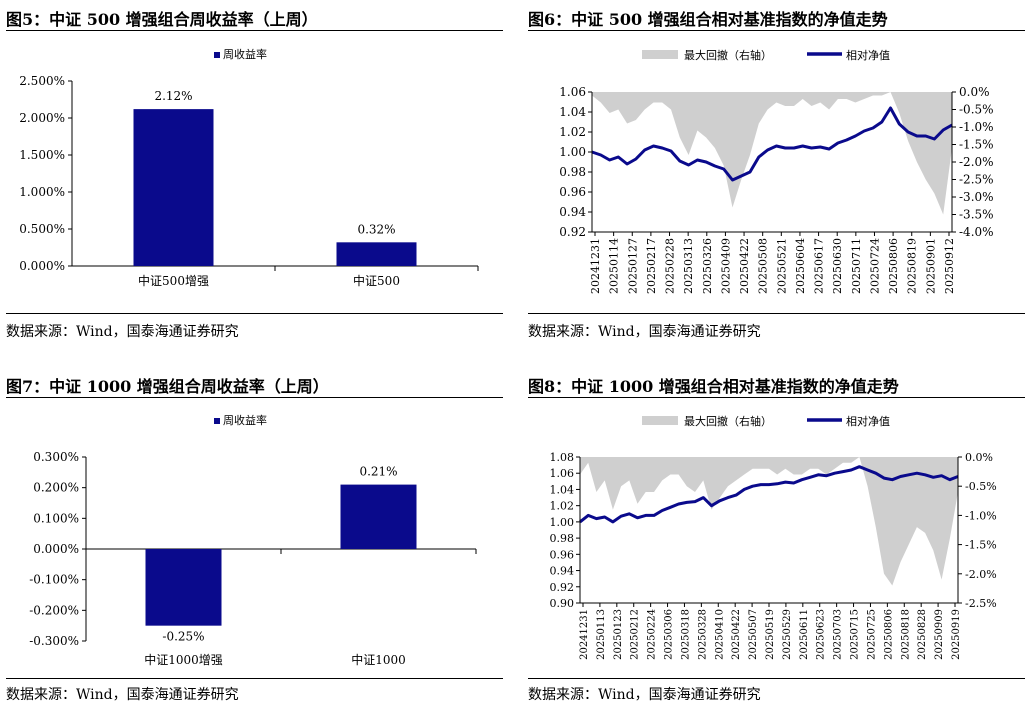 The width and height of the screenshot is (1032, 708). I want to click on x-tick-label: 20250127, so click(632, 266).